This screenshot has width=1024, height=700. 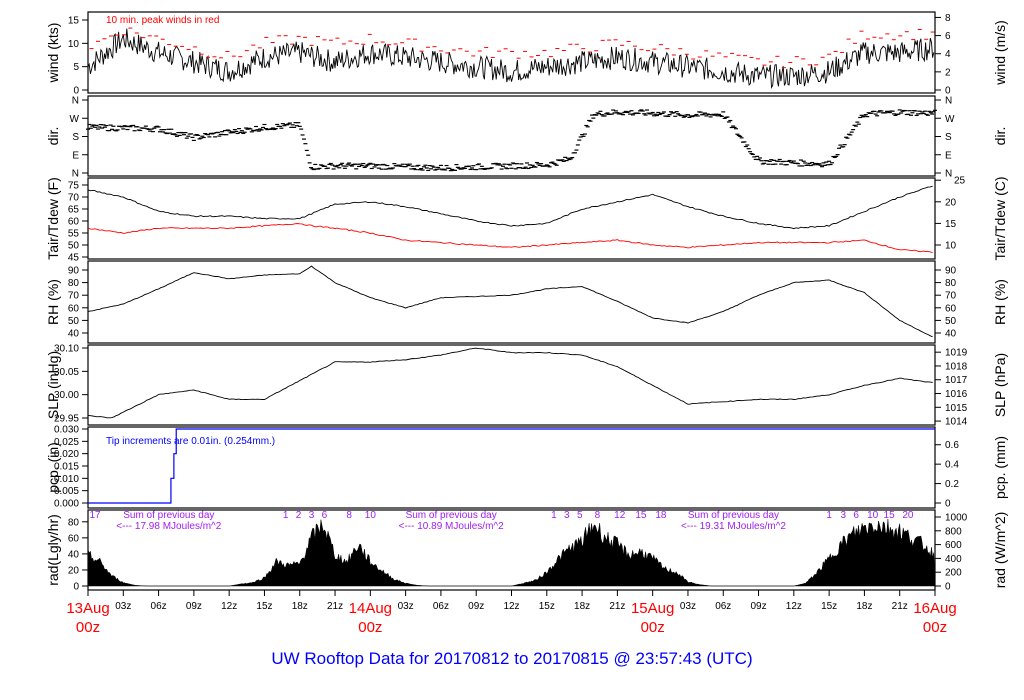 I want to click on wind-y-tick-label: 0, so click(x=76, y=91).